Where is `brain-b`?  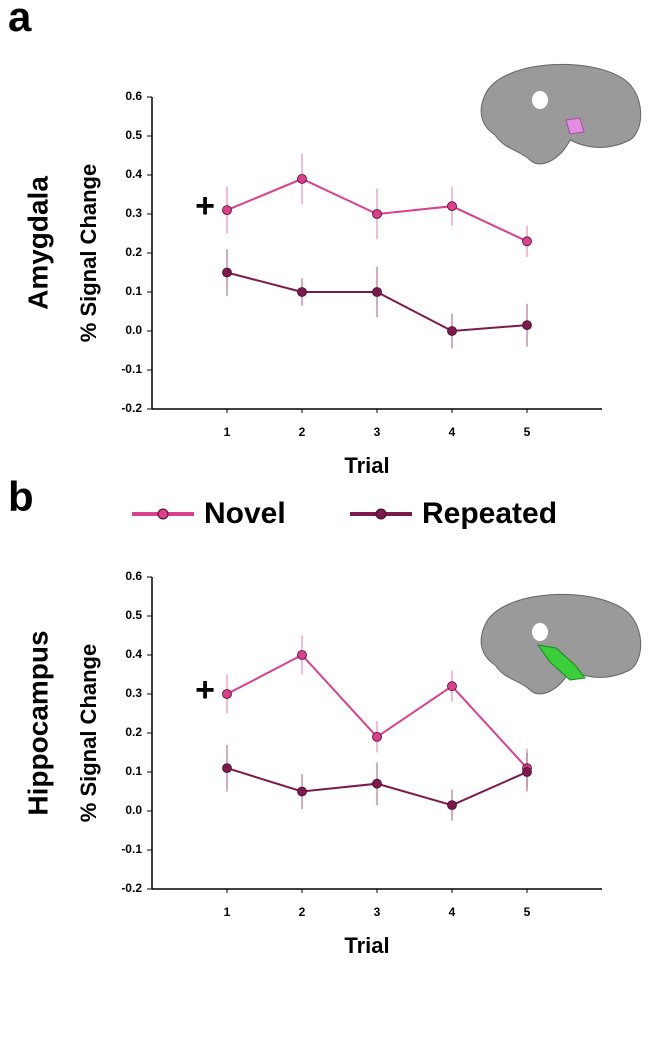
brain-b is located at coordinates (561, 644).